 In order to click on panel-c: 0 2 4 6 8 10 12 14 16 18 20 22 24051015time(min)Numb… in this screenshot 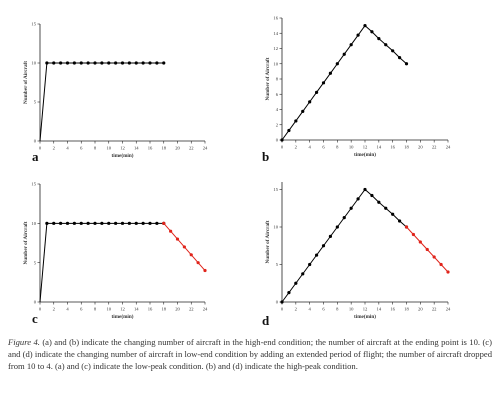, I will do `click(115, 254)`.